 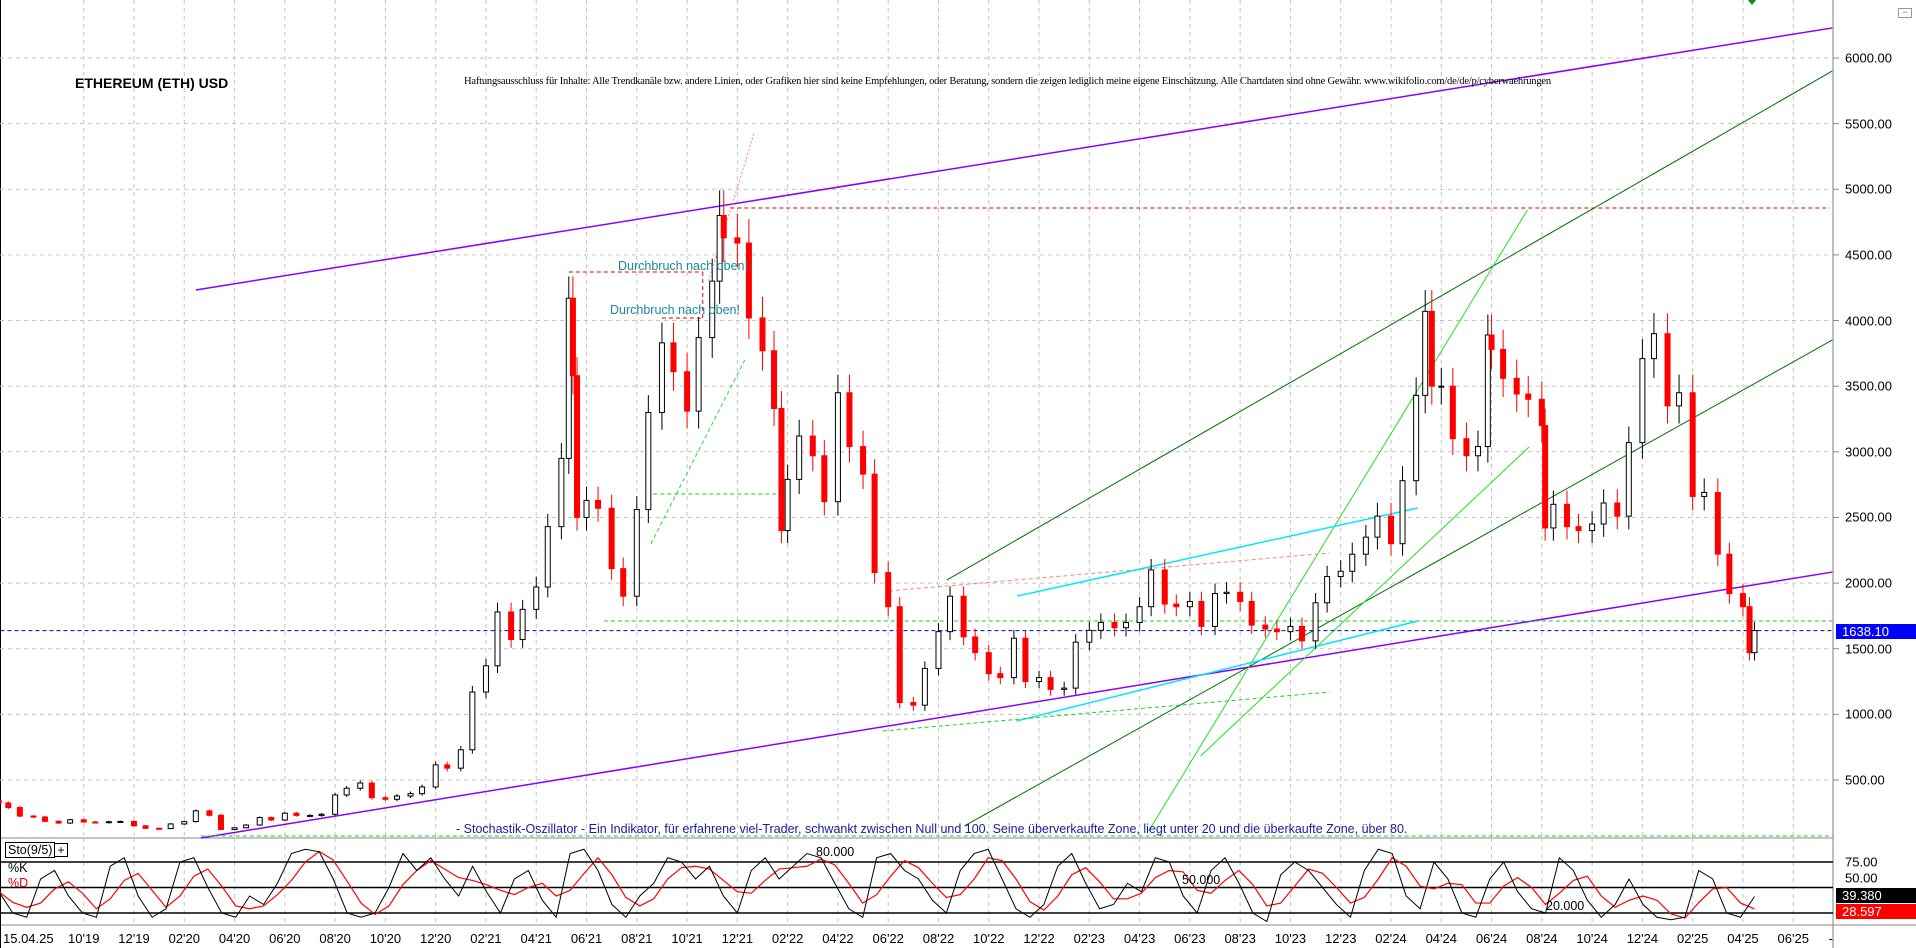 I want to click on price-tick-label: 4500.00, so click(x=1868, y=255).